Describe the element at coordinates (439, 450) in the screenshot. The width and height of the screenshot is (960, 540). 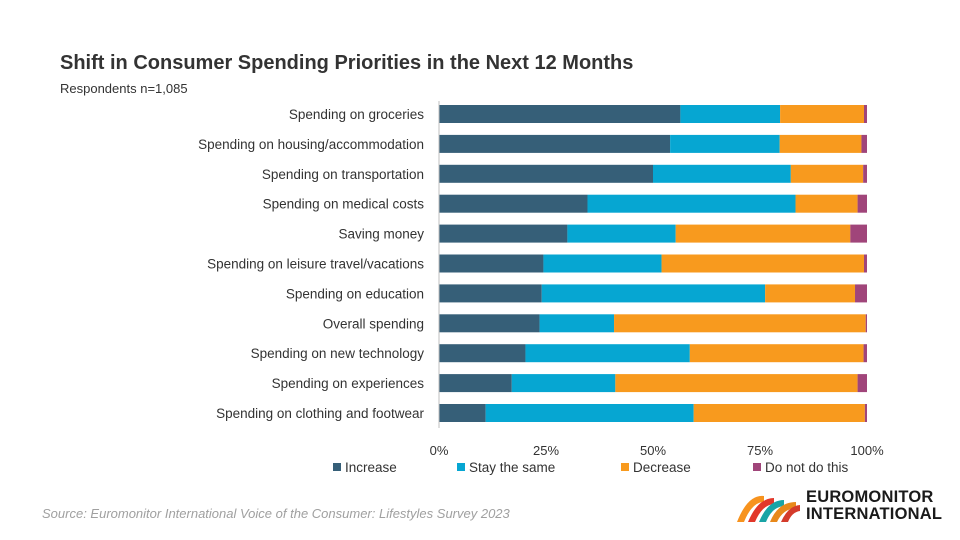
I see `x-tick-label: 0%` at that location.